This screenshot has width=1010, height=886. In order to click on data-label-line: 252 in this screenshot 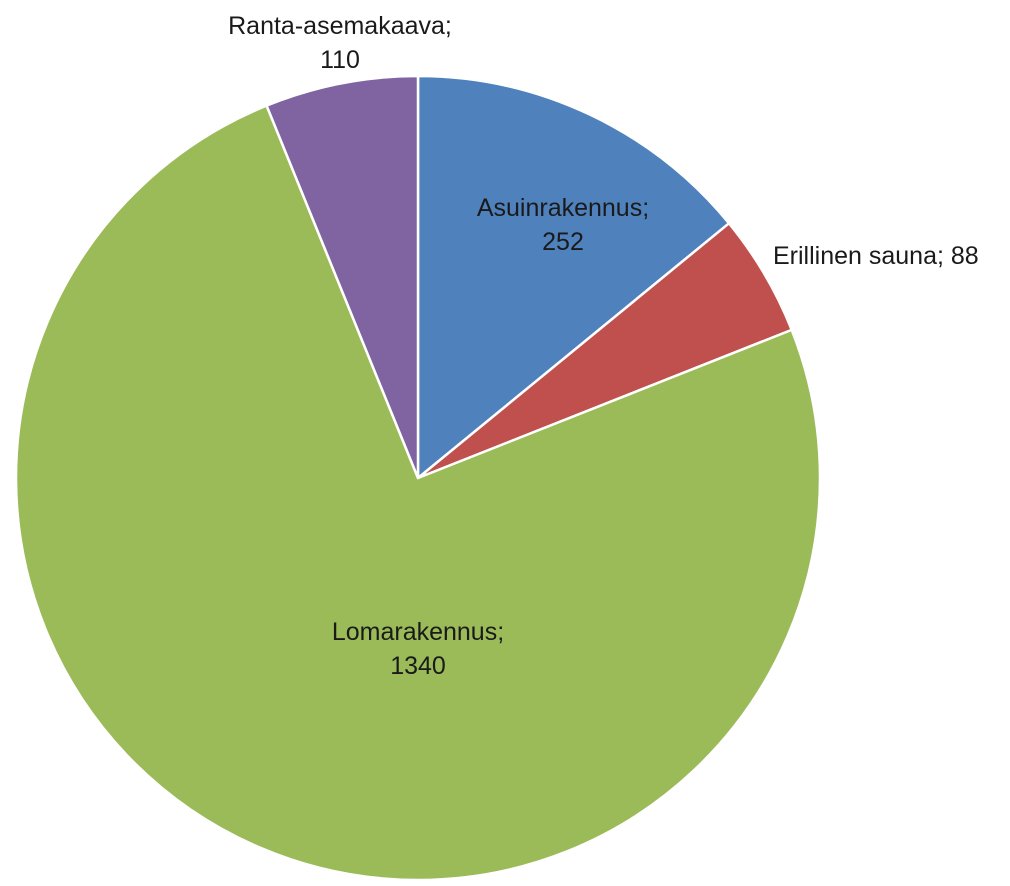, I will do `click(563, 242)`.